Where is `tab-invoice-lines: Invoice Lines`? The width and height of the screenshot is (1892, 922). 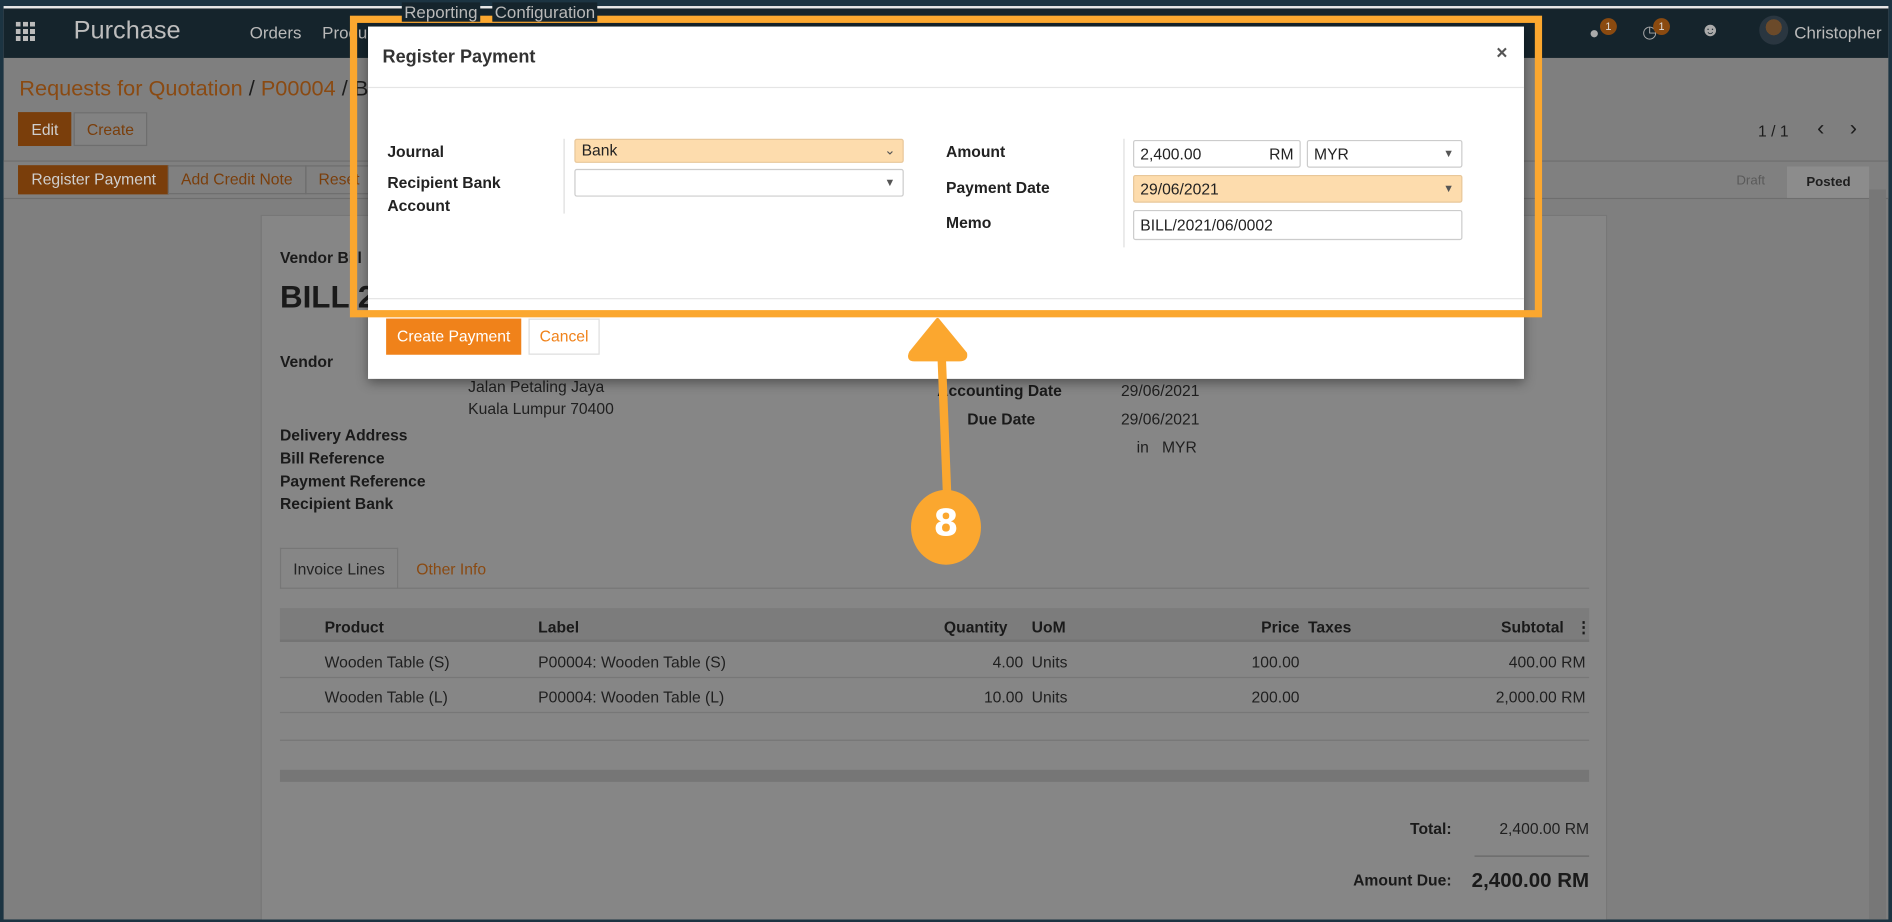 tab-invoice-lines: Invoice Lines is located at coordinates (339, 568).